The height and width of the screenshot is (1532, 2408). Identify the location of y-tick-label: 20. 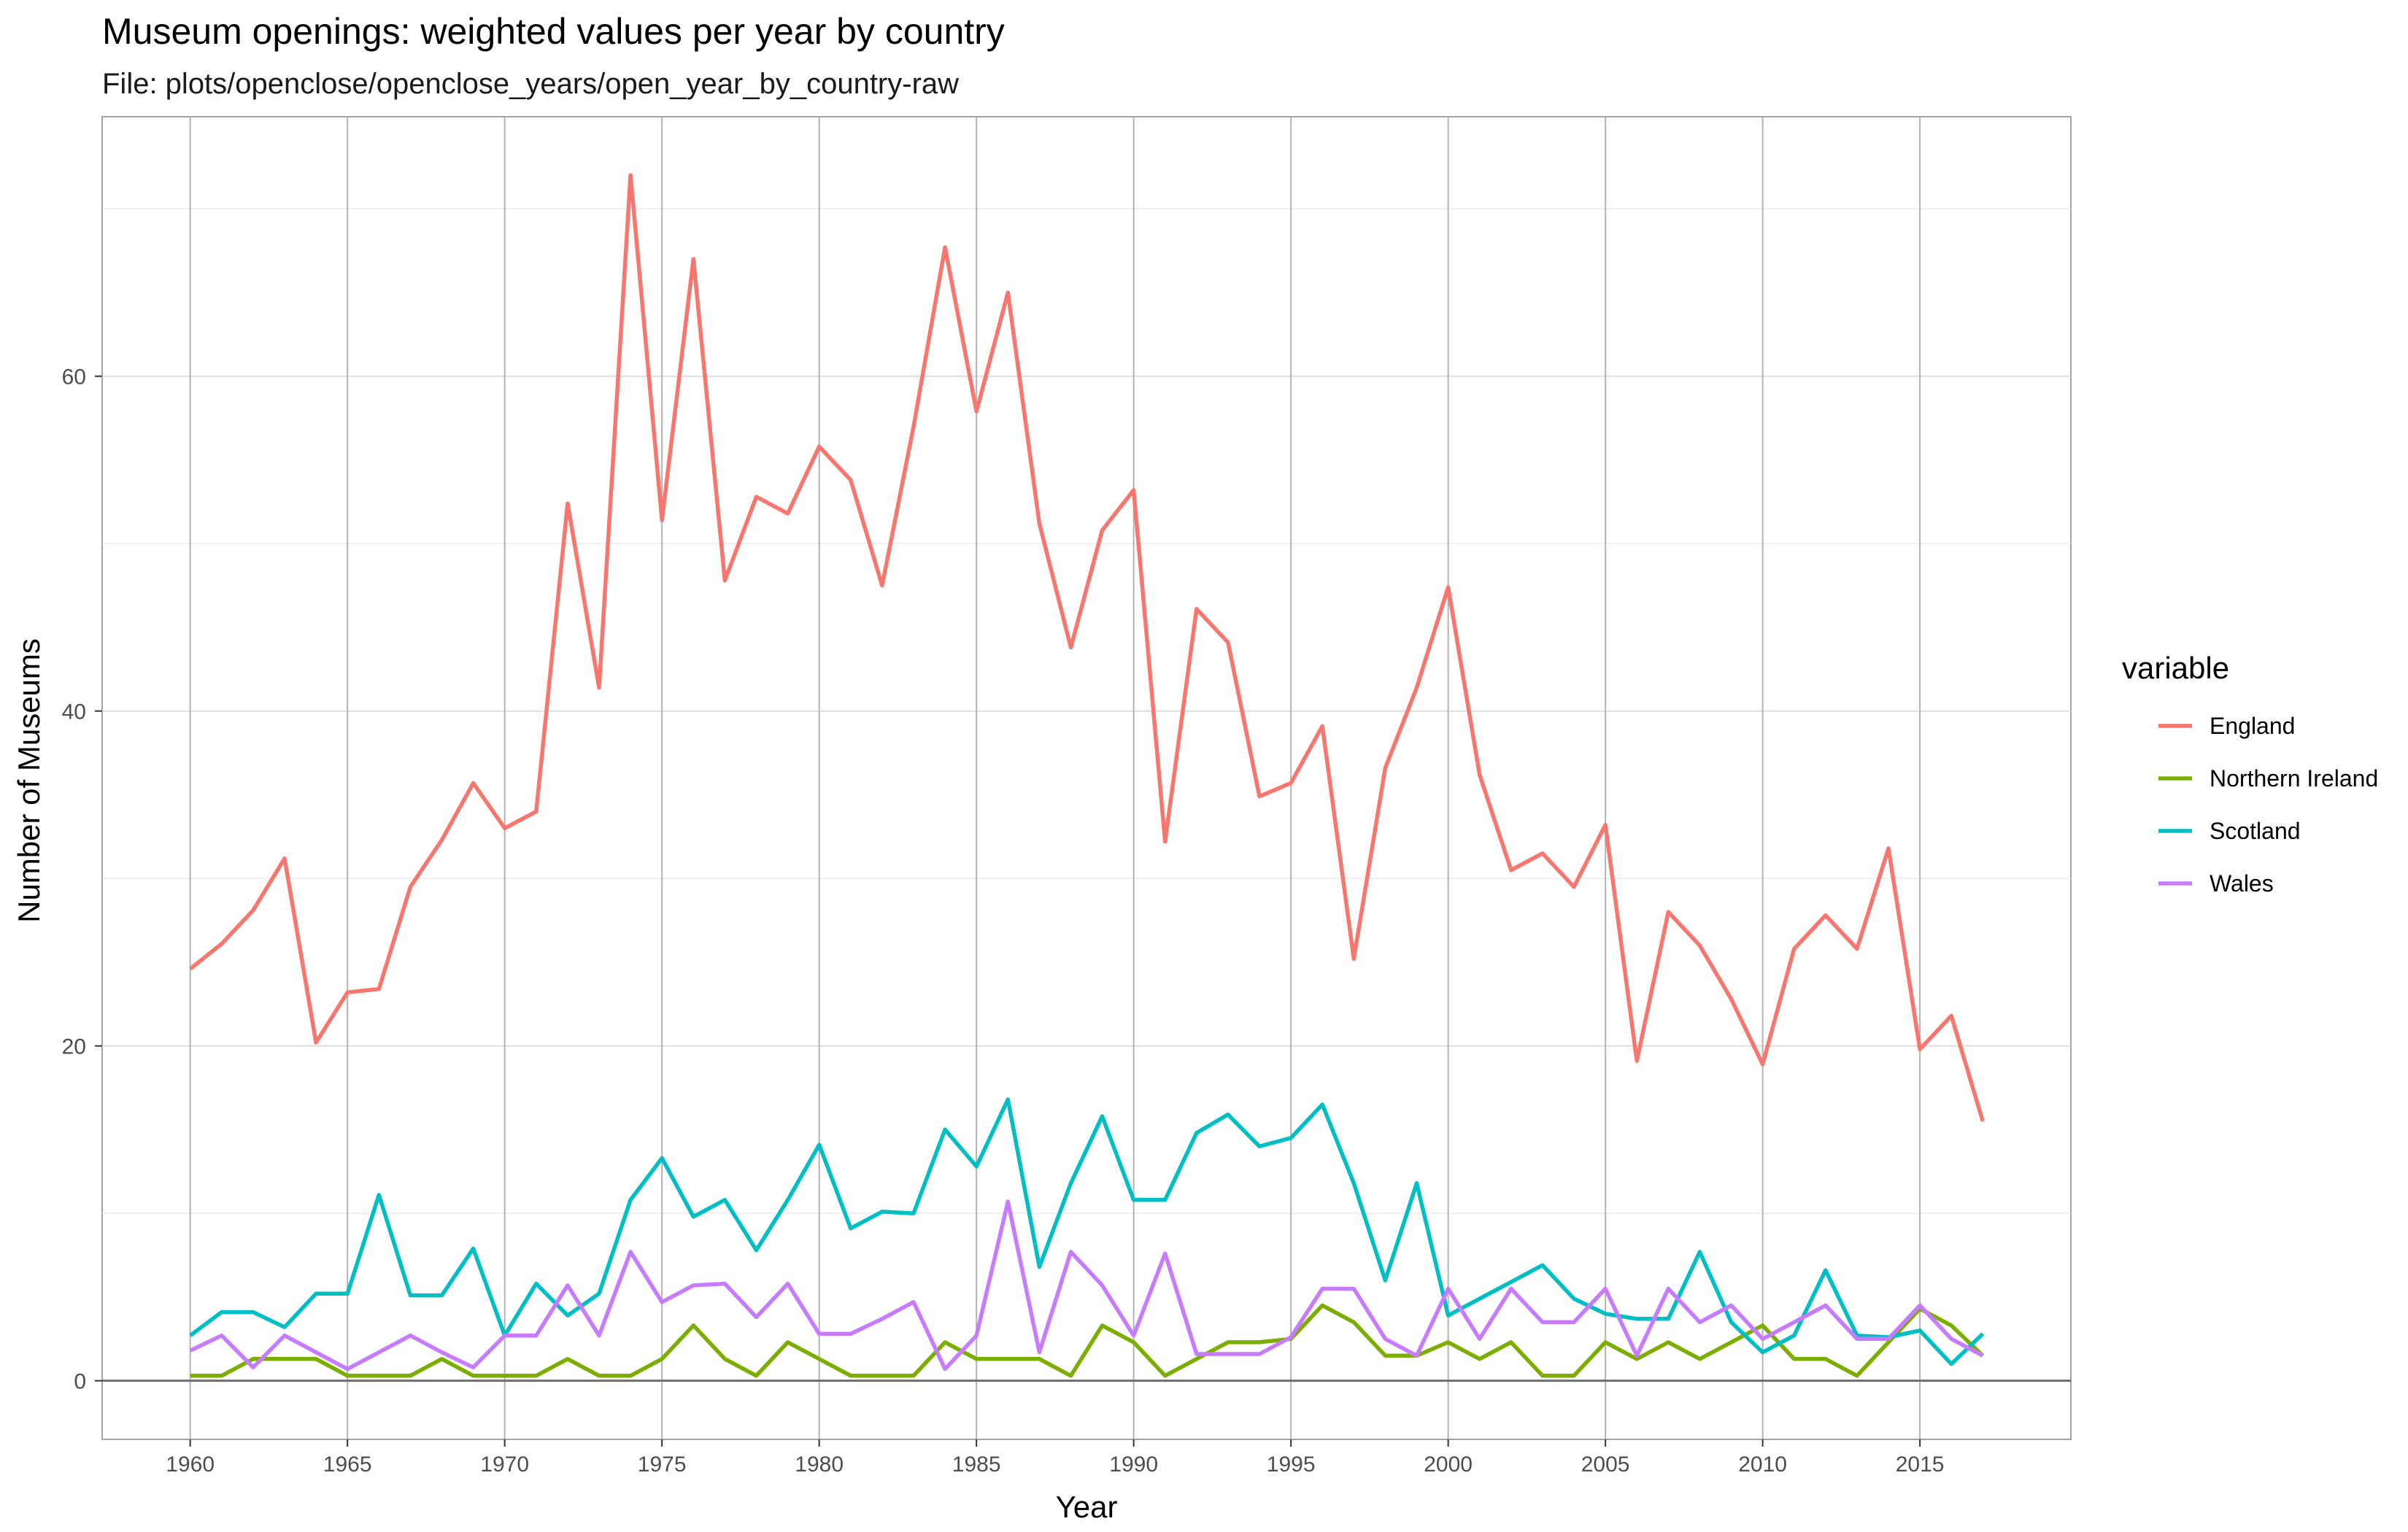
(74, 1047).